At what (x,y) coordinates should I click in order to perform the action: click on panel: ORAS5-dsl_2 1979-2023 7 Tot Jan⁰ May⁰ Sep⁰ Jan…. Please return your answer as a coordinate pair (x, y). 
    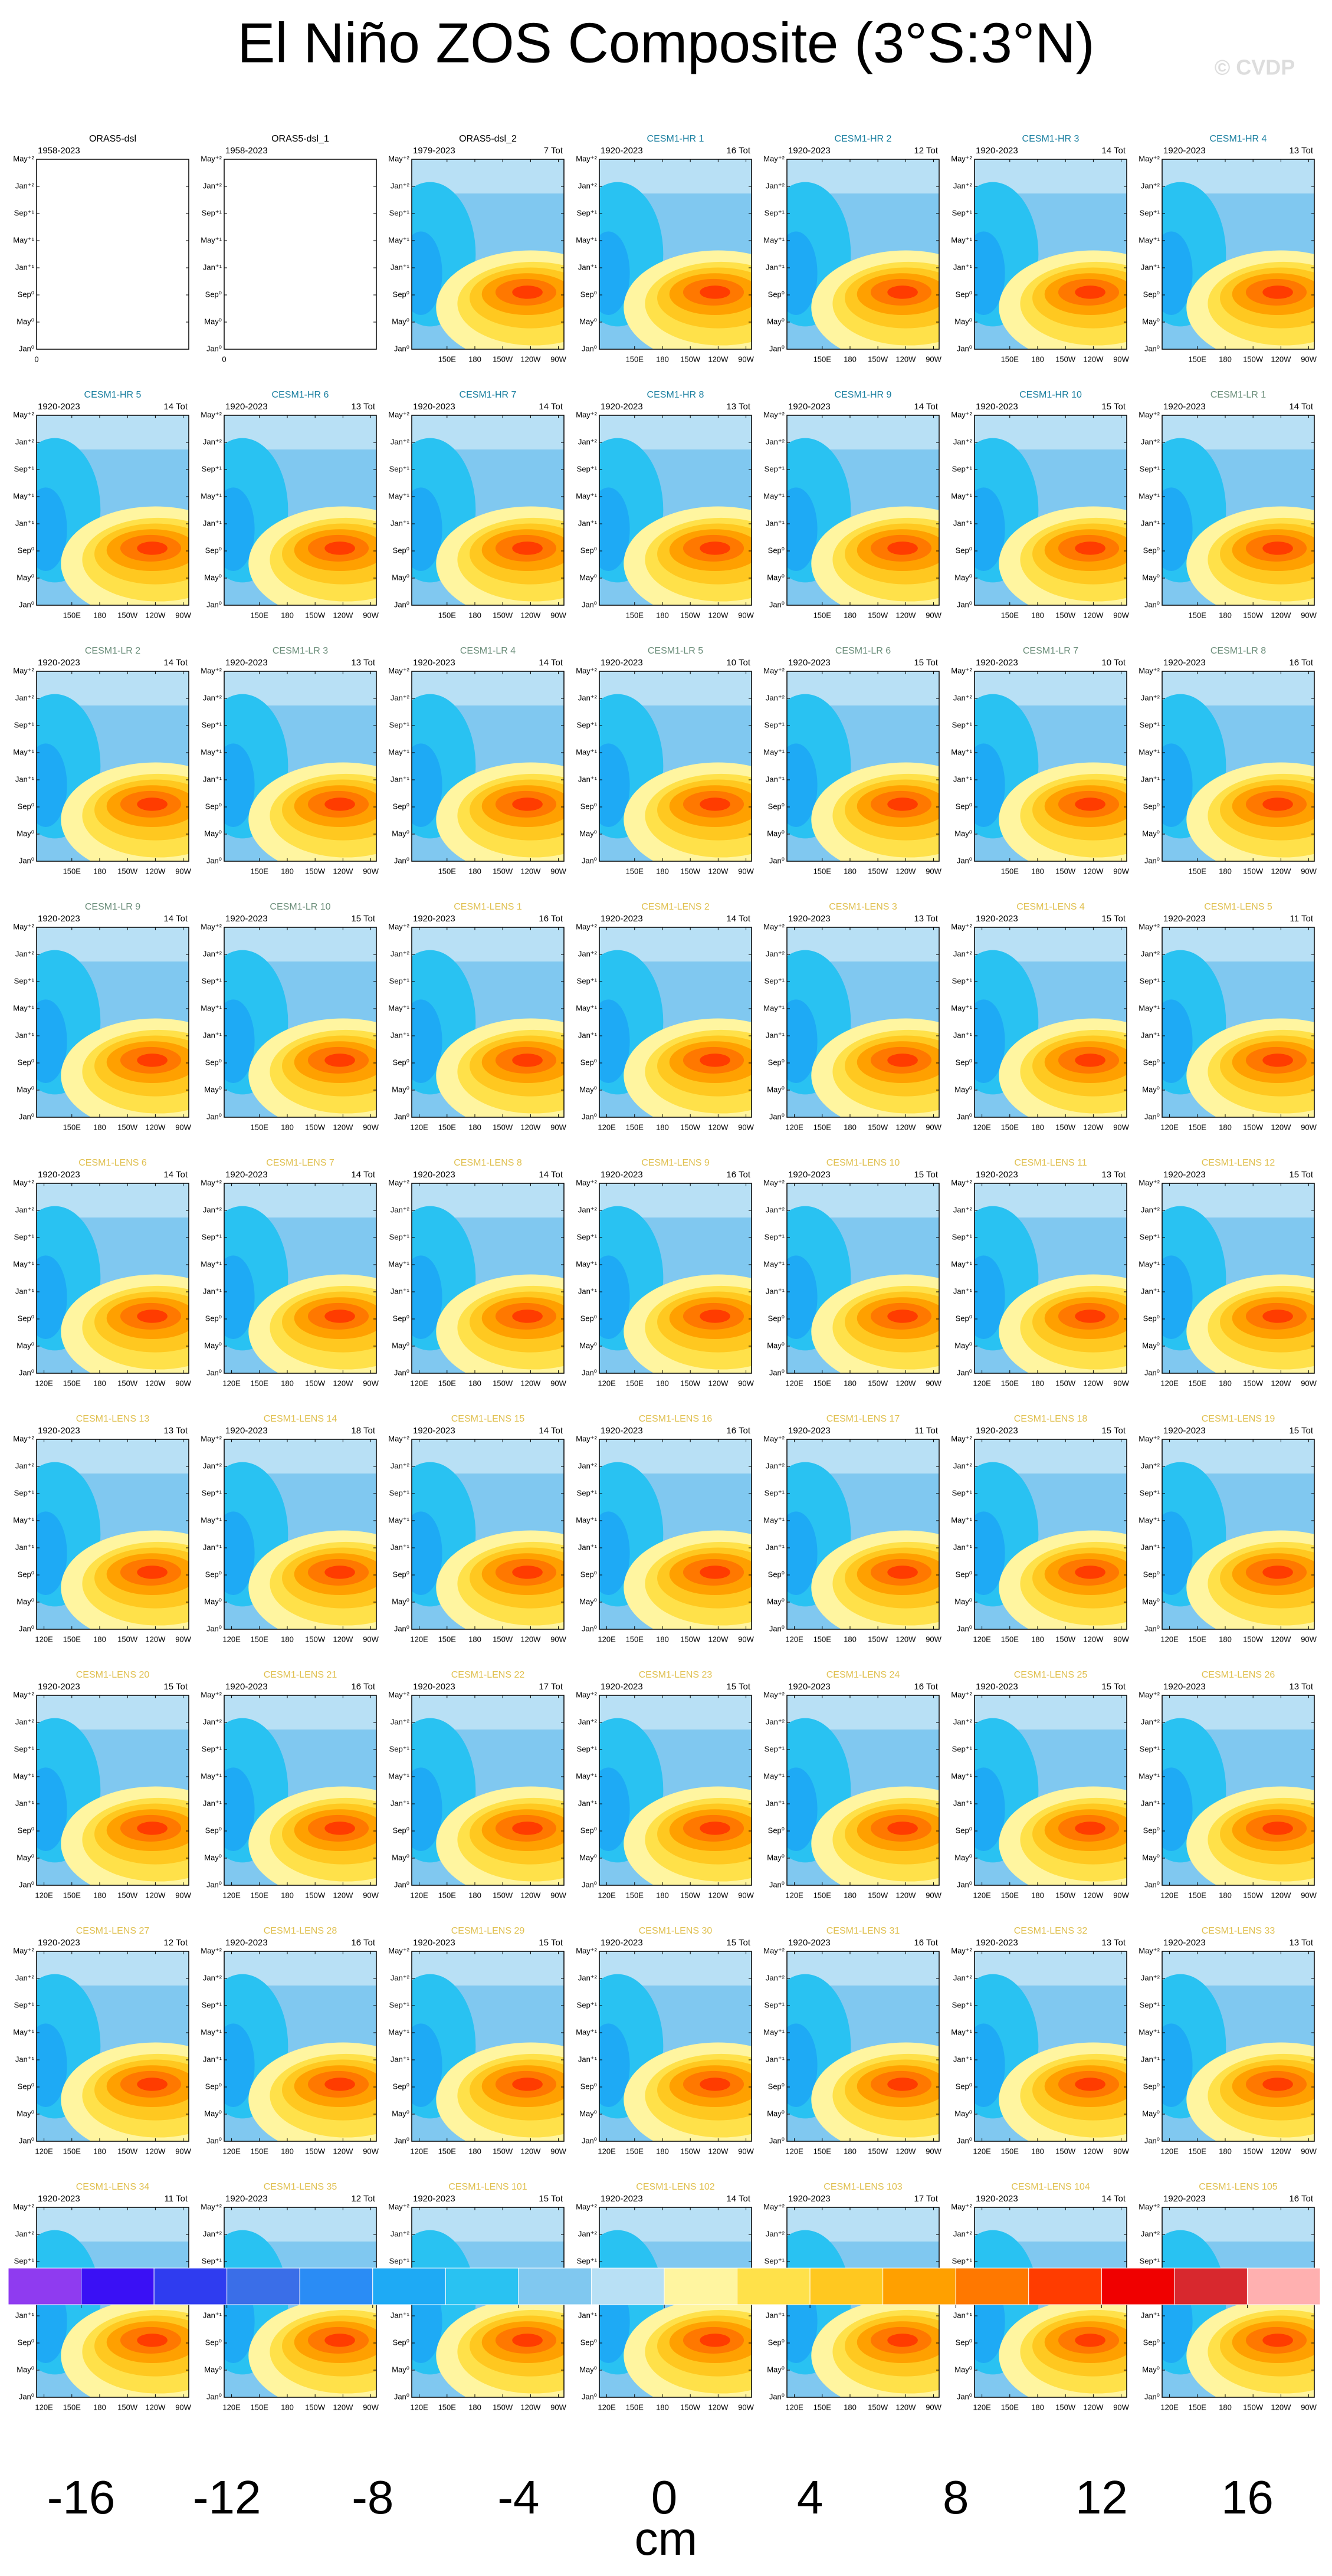
    Looking at the image, I should click on (477, 248).